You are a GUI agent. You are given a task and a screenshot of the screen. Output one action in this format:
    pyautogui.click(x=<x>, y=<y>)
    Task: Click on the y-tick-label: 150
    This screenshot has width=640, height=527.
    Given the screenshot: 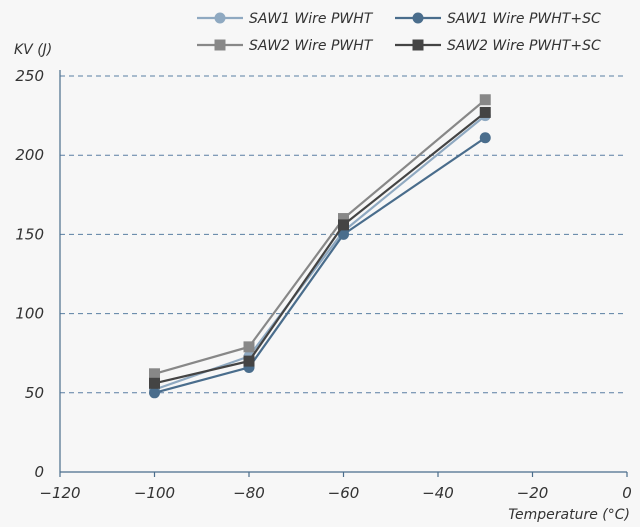 What is the action you would take?
    pyautogui.click(x=29, y=234)
    